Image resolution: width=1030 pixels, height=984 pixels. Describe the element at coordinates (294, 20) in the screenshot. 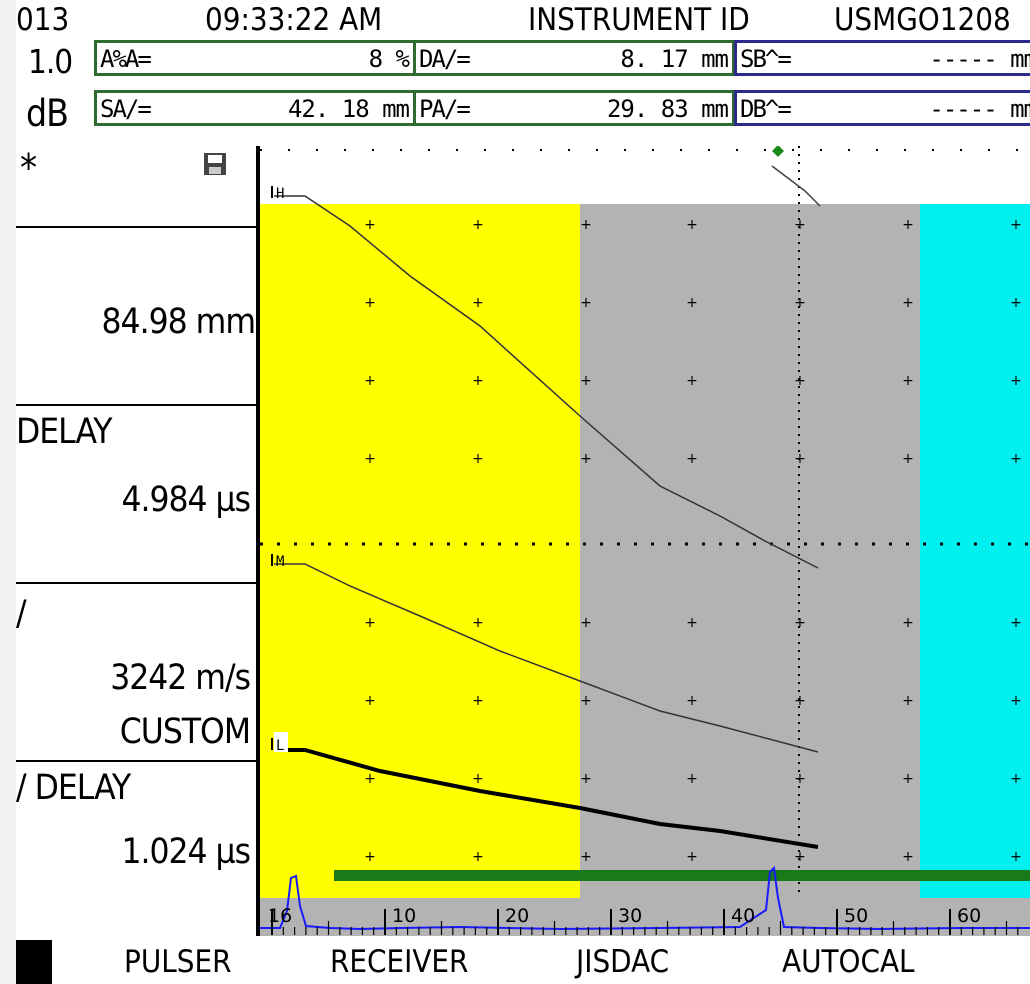

I see `clock-time: 09:33:22 AM` at that location.